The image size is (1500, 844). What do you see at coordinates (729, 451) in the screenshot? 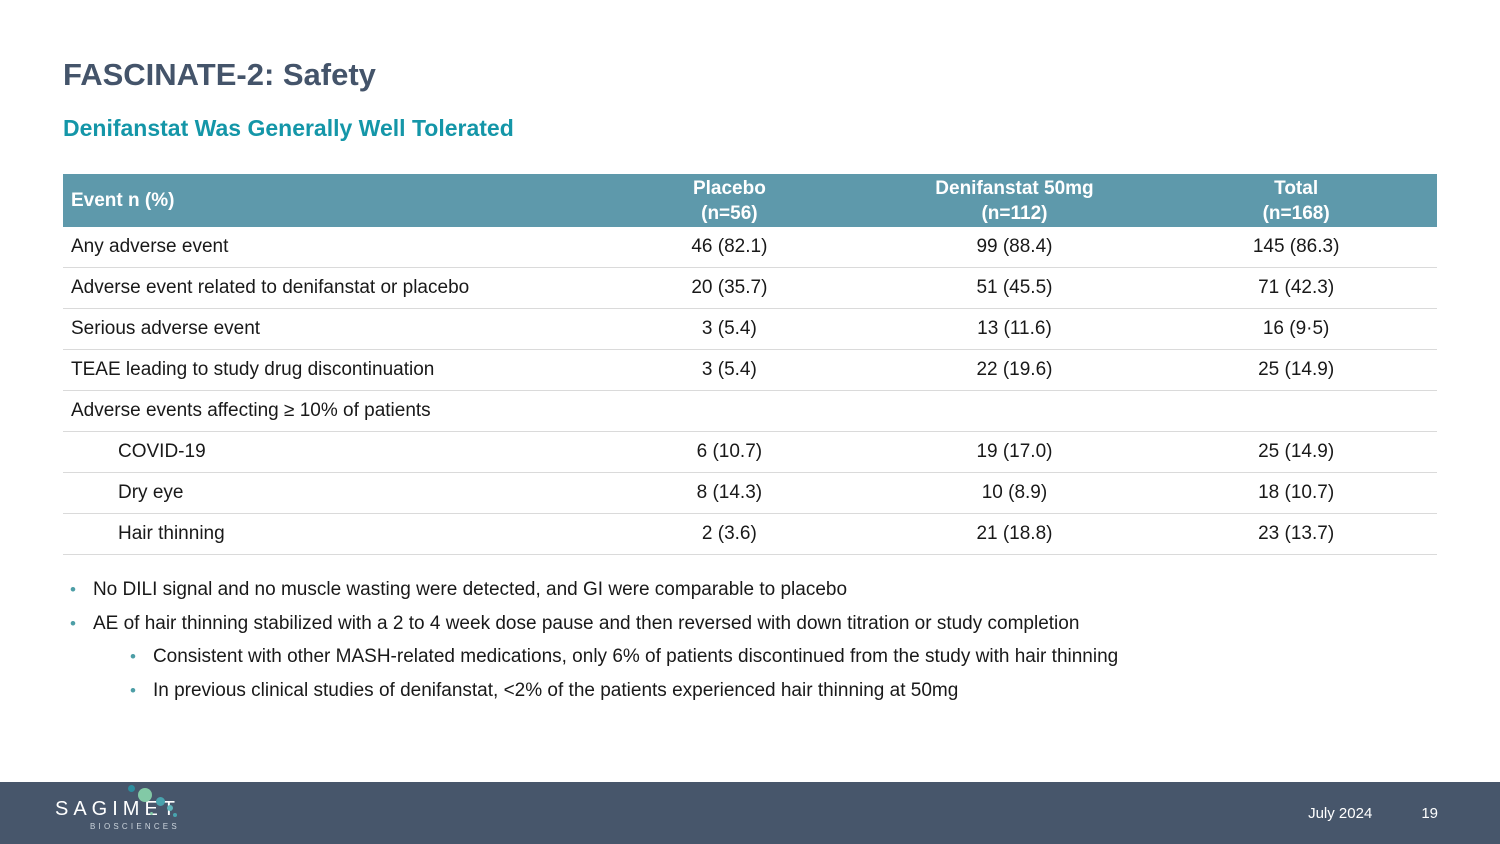
I see `cell-placebo: 6 (10.7)` at bounding box center [729, 451].